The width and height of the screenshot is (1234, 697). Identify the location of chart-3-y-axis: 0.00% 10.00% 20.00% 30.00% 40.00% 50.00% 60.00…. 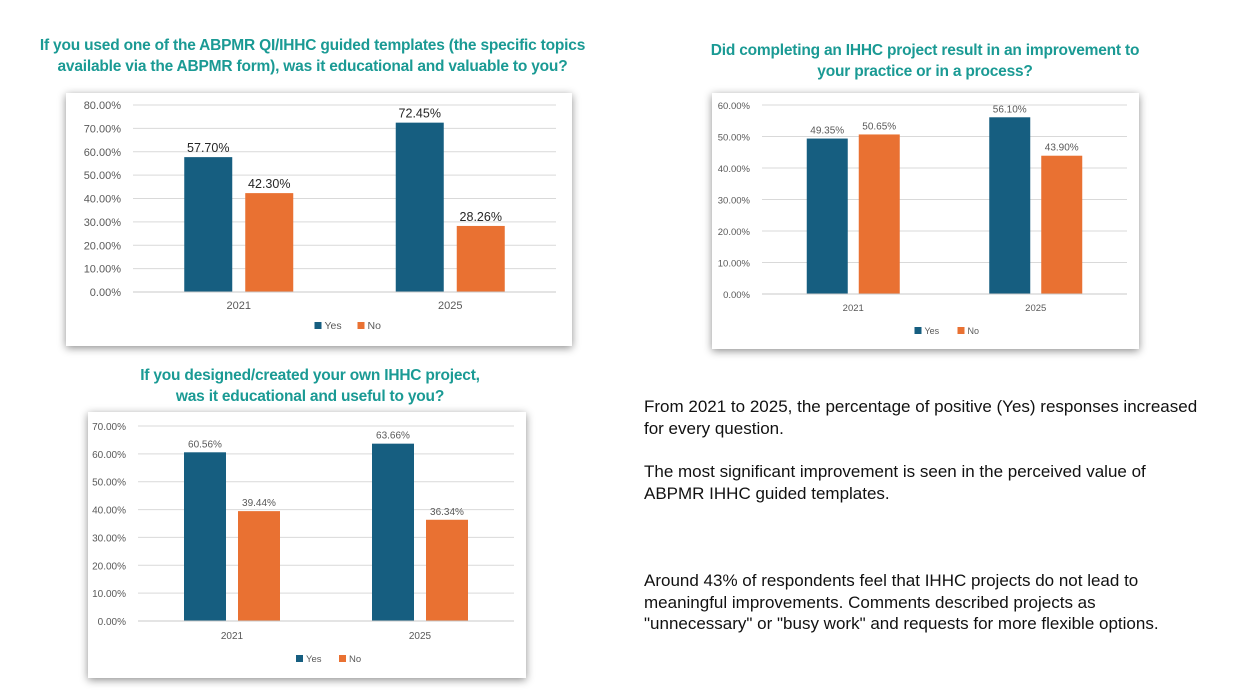
(109, 525).